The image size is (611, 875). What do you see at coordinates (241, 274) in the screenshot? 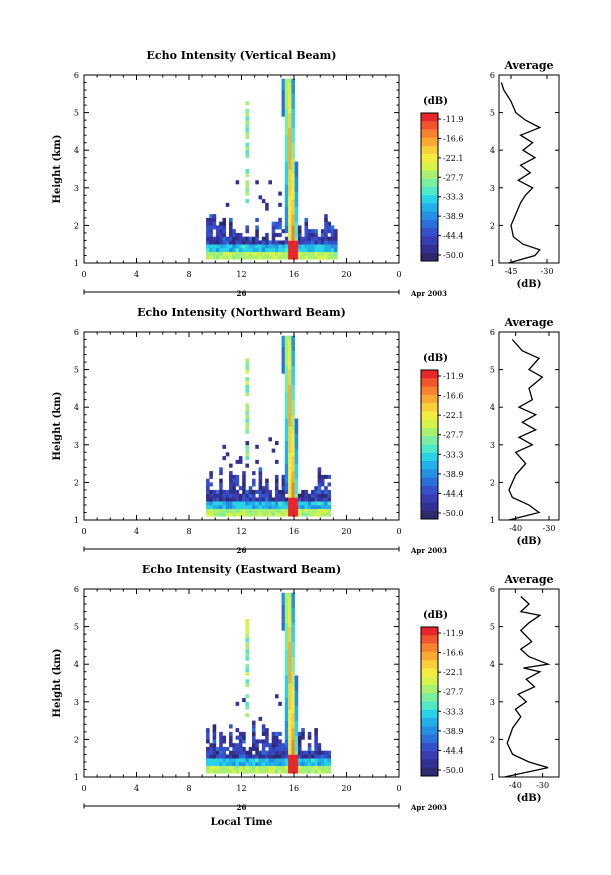
I see `x-tick-label: 12` at bounding box center [241, 274].